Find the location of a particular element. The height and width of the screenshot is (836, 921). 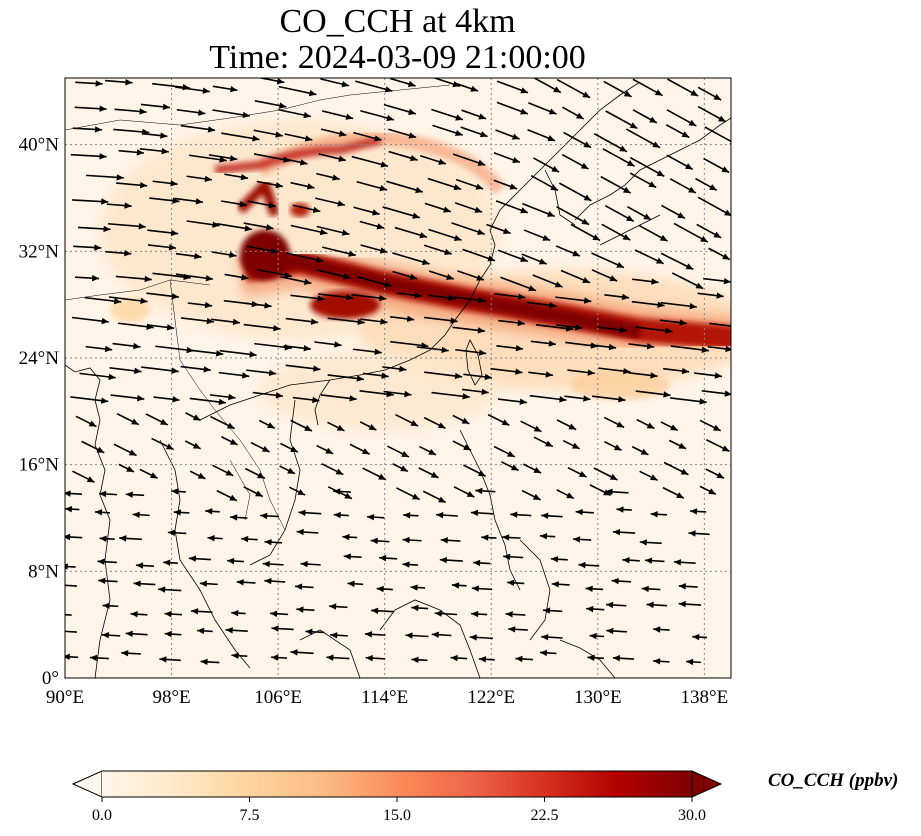

colorbar-tick-label: 22.5 is located at coordinates (545, 815).